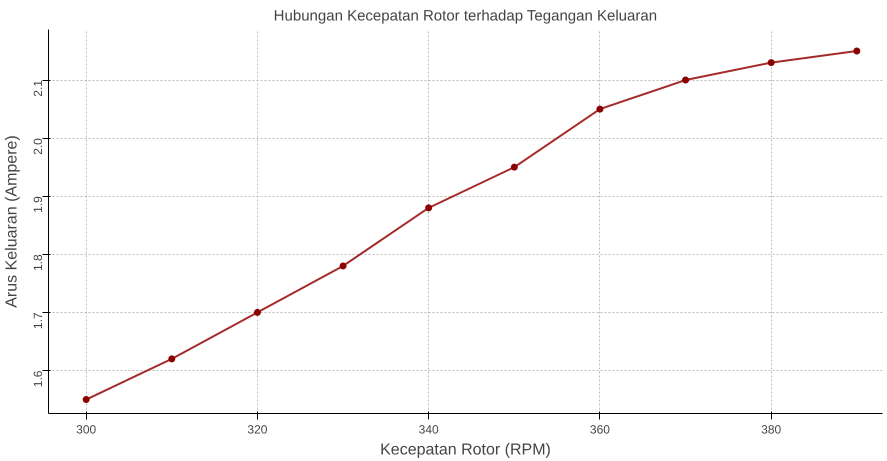  Describe the element at coordinates (38, 146) in the screenshot. I see `y-tick-label: 2.0` at that location.